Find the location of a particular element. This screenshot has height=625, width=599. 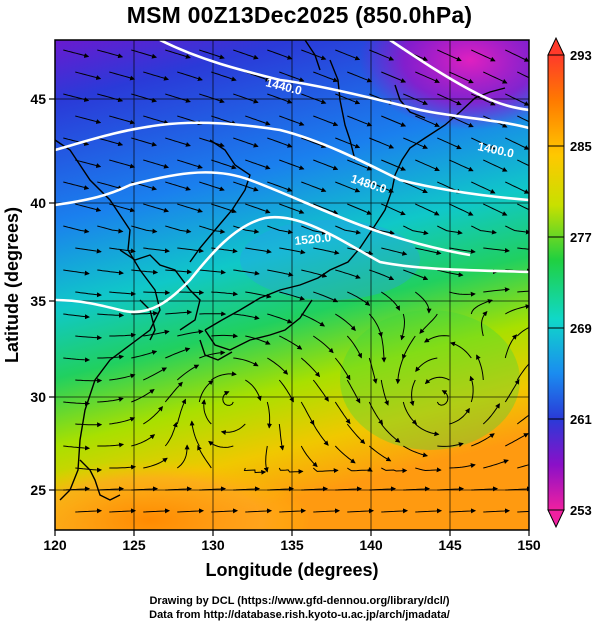

y-tick-labels: 45 40 35 30 25 is located at coordinates (38, 294).